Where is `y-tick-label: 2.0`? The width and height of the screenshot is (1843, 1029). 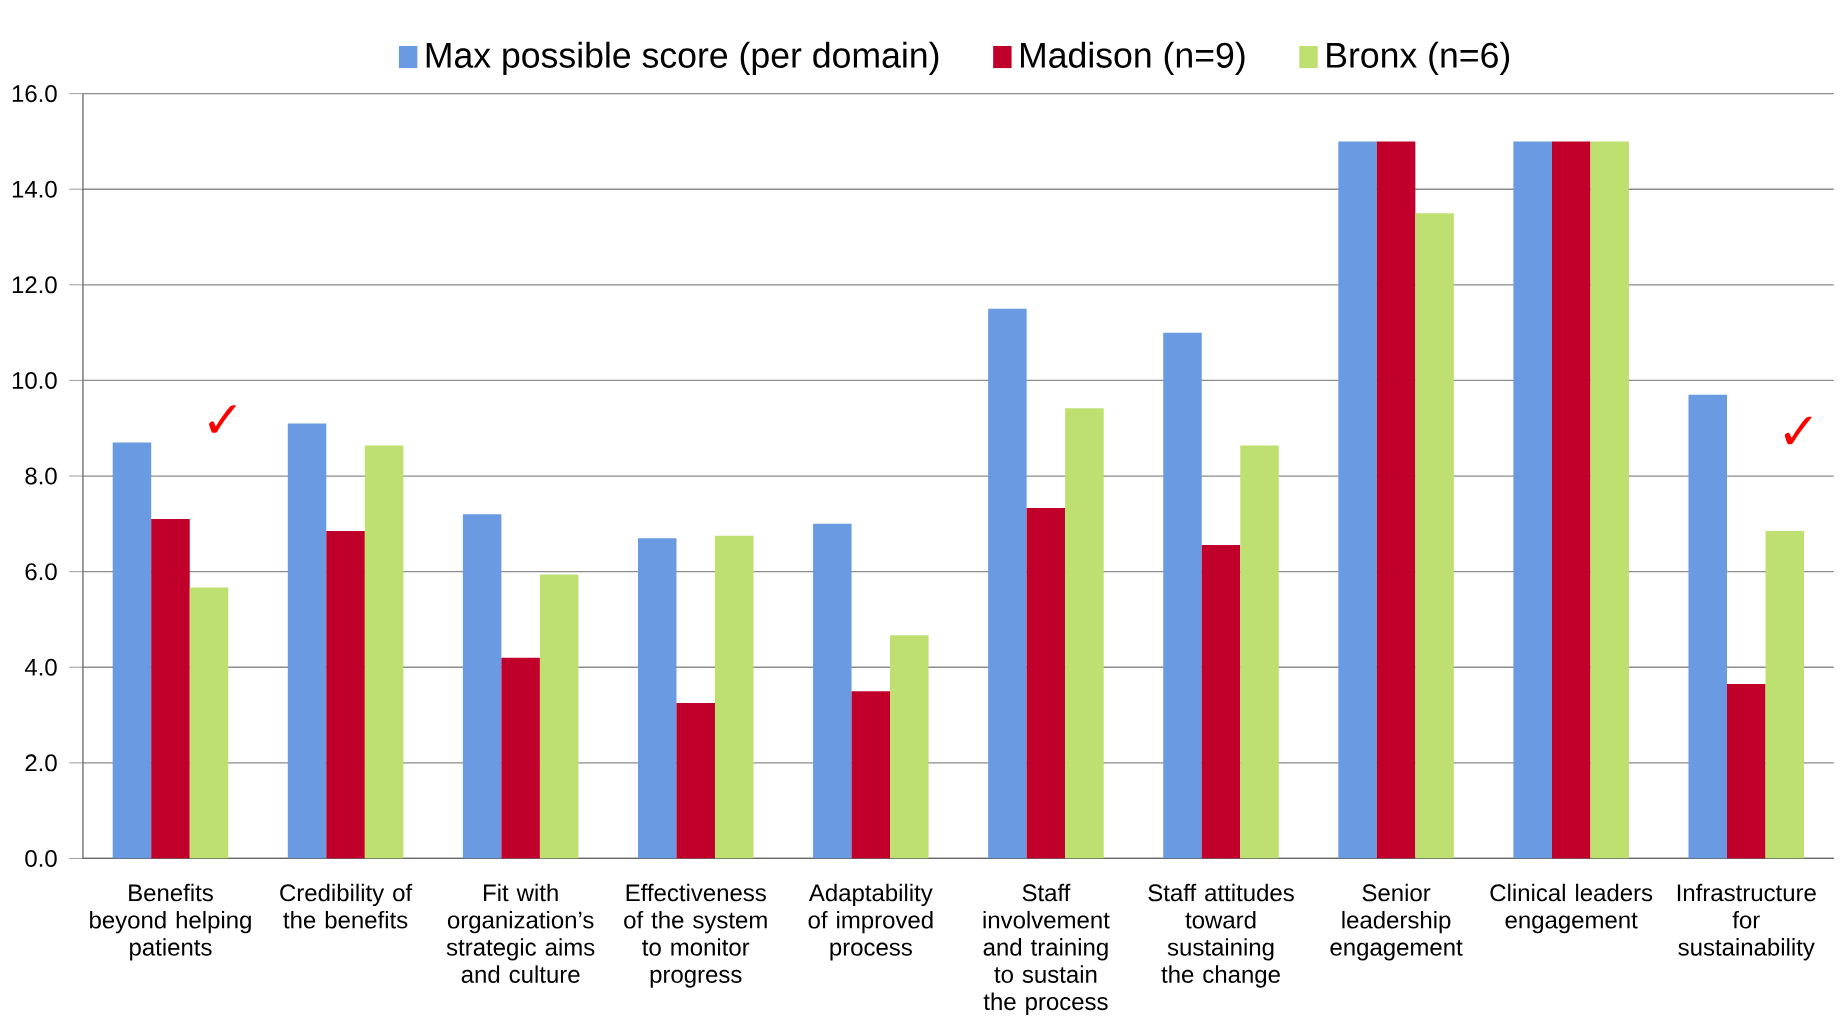 y-tick-label: 2.0 is located at coordinates (41, 763).